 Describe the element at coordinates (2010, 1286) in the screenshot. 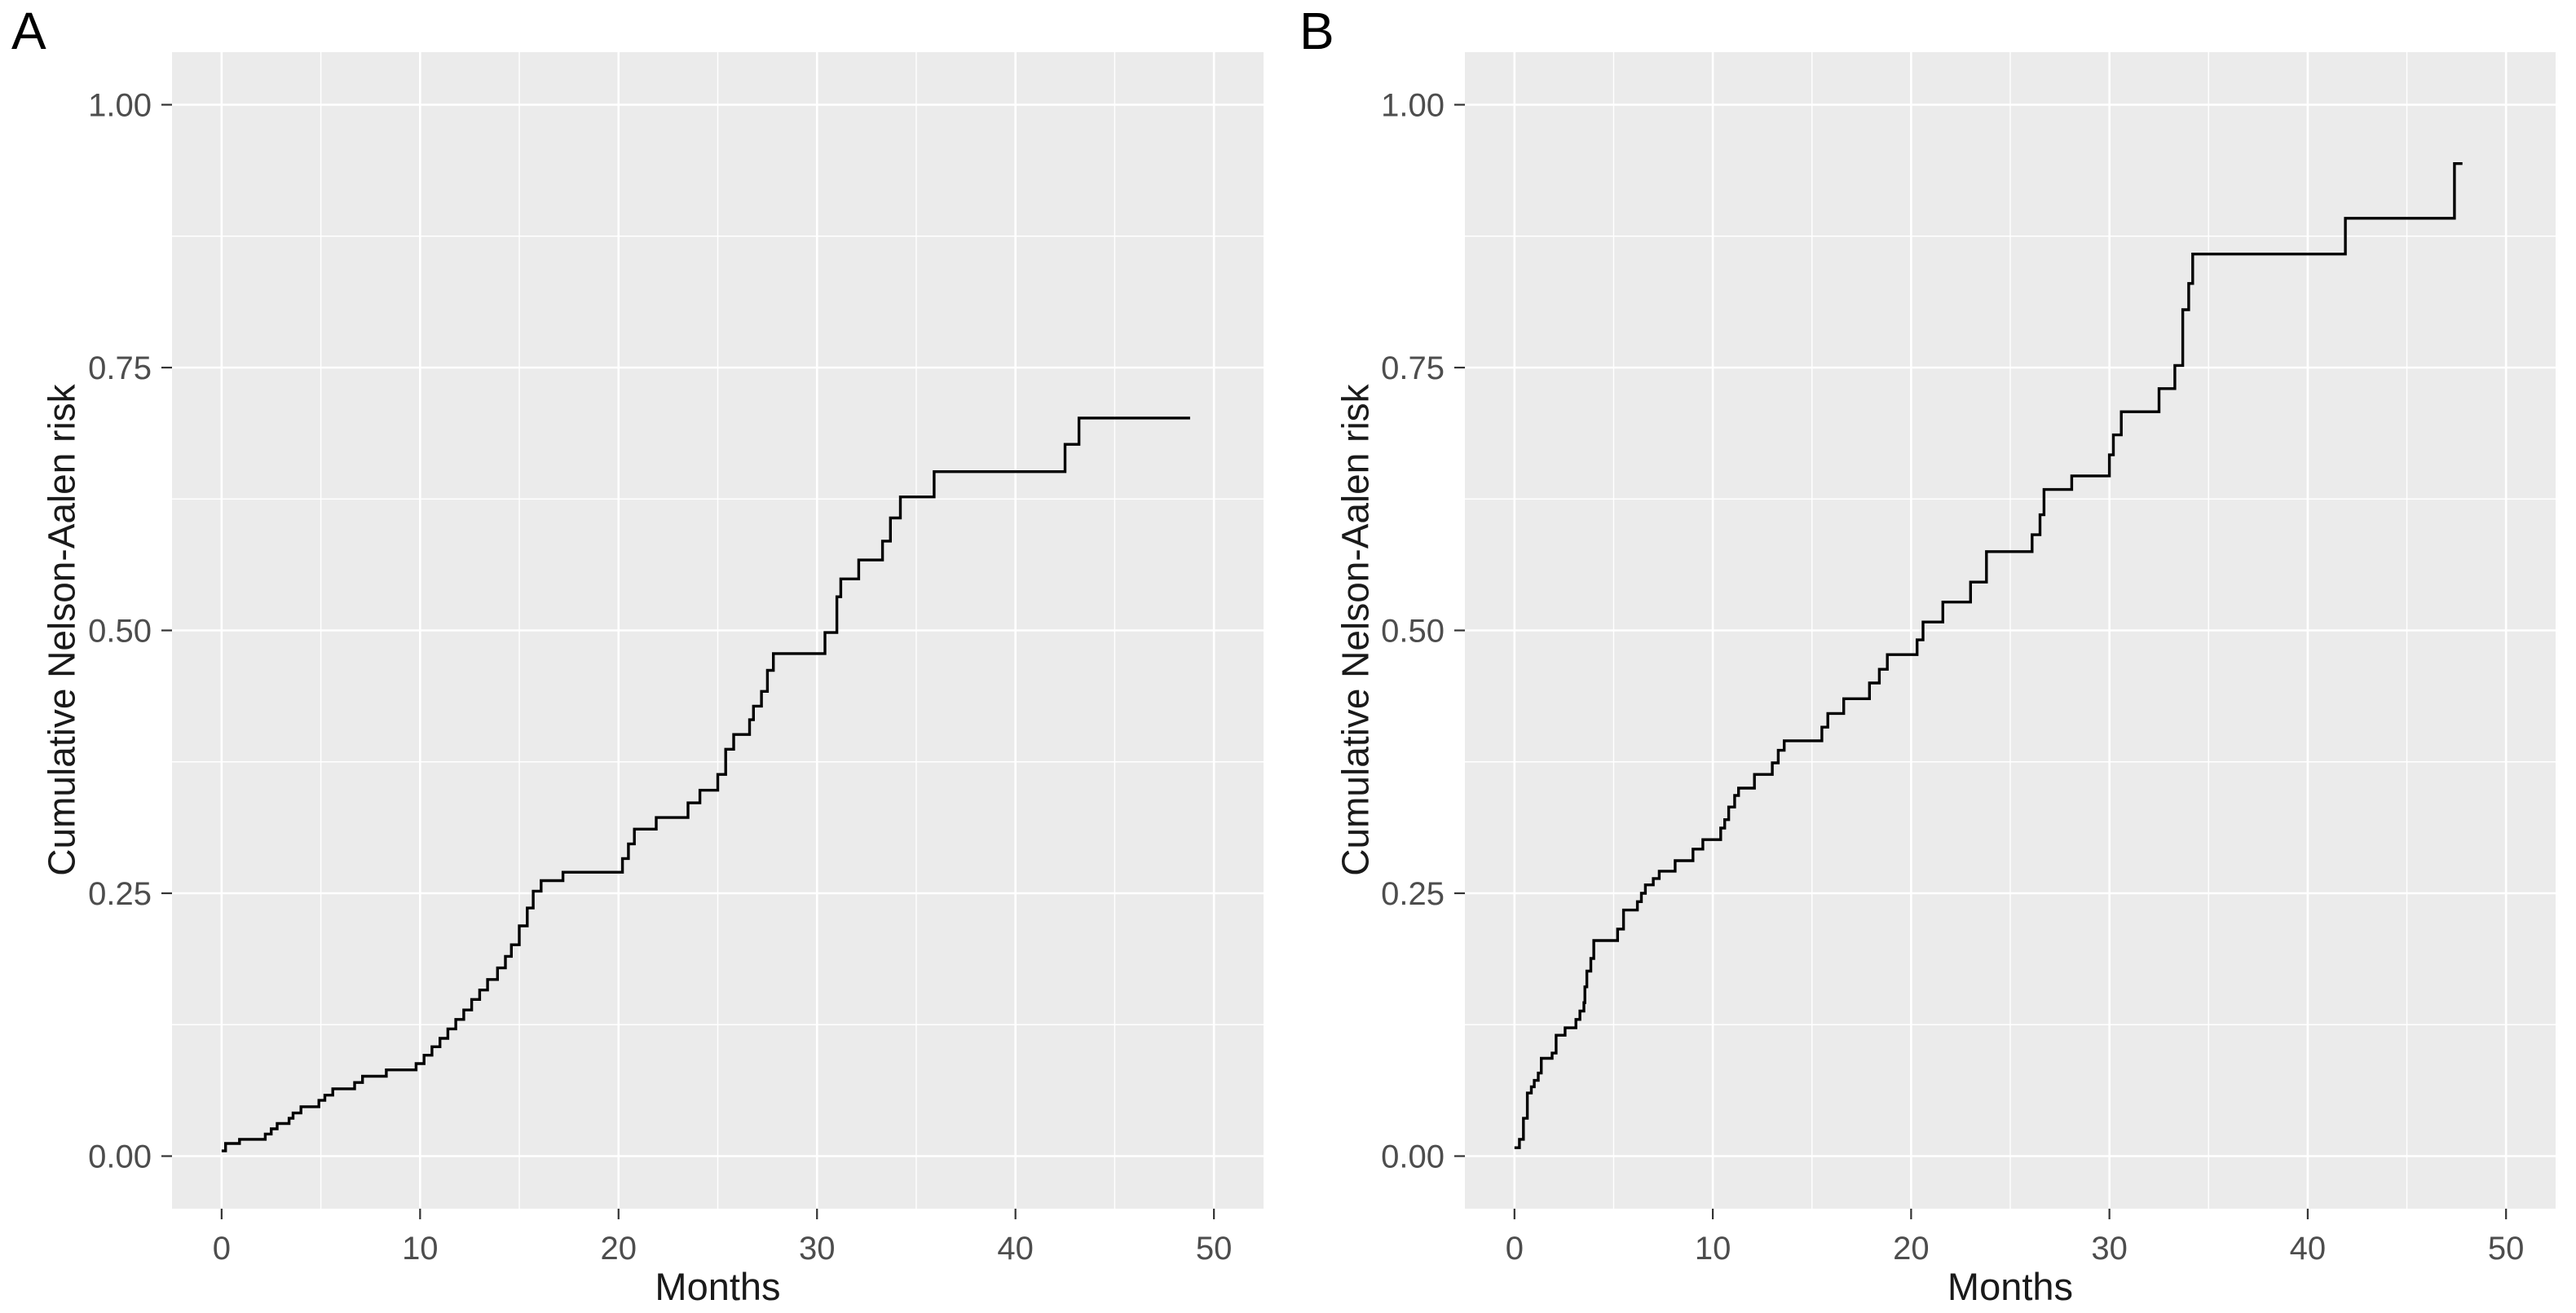

I see `x-axis-title-b: Months` at that location.